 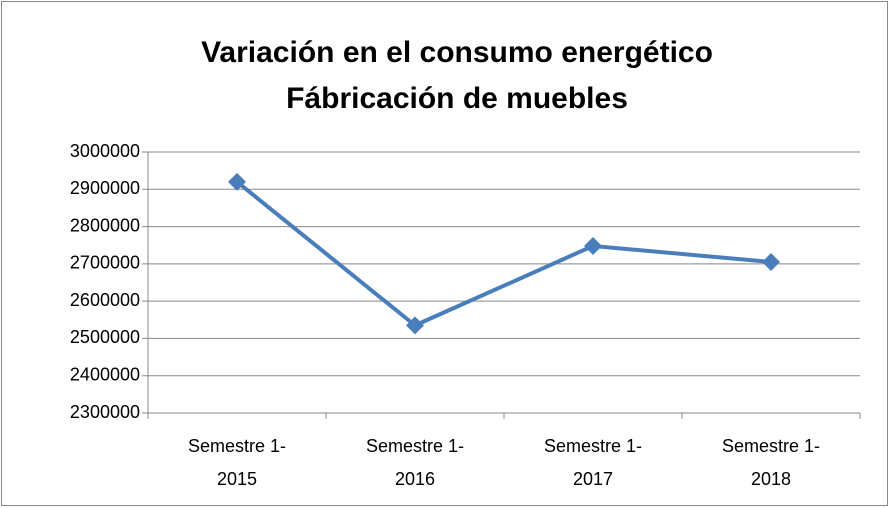 What do you see at coordinates (237, 462) in the screenshot?
I see `x-tick-label: Semestre 1-2015` at bounding box center [237, 462].